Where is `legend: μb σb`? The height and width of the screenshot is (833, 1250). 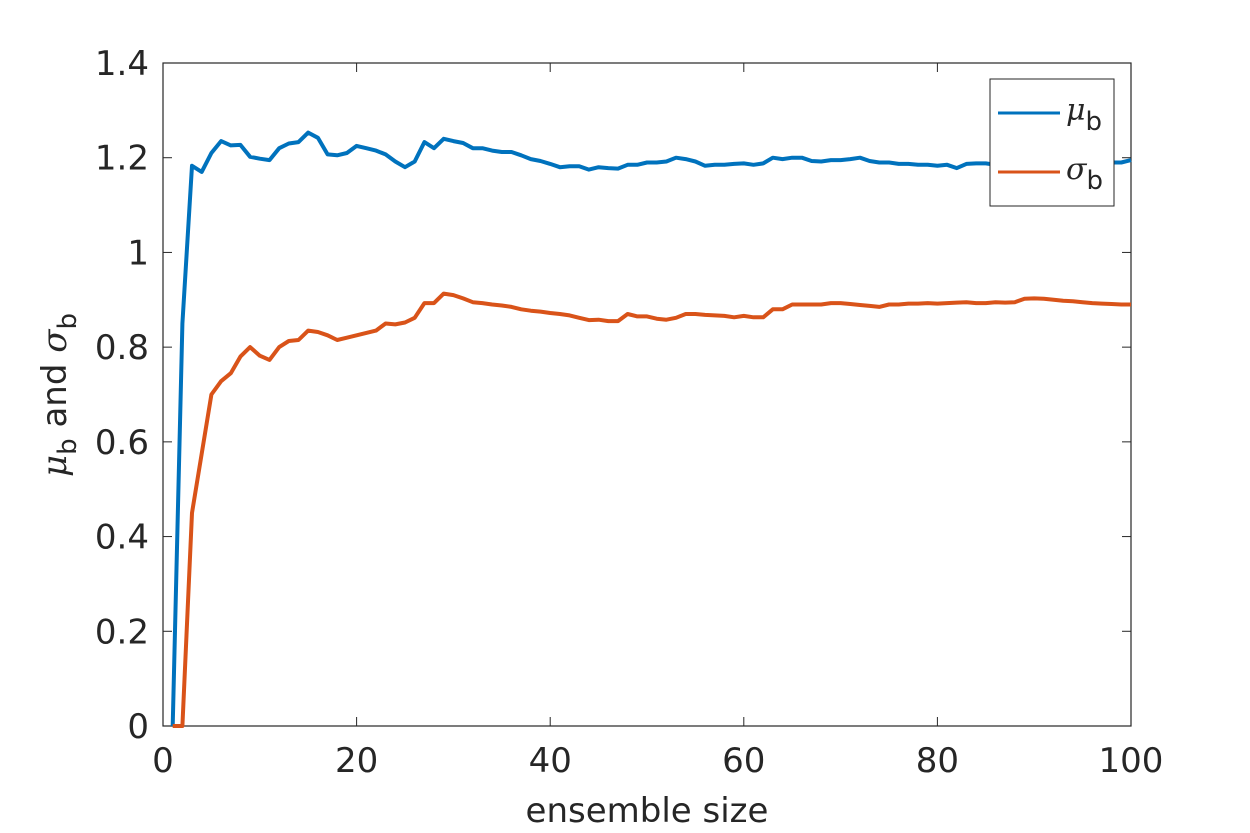
legend: μb σb is located at coordinates (1052, 142).